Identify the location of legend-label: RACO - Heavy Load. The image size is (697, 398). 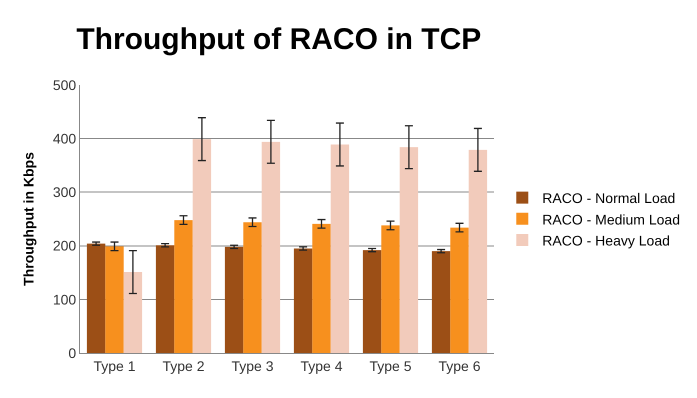
(606, 240).